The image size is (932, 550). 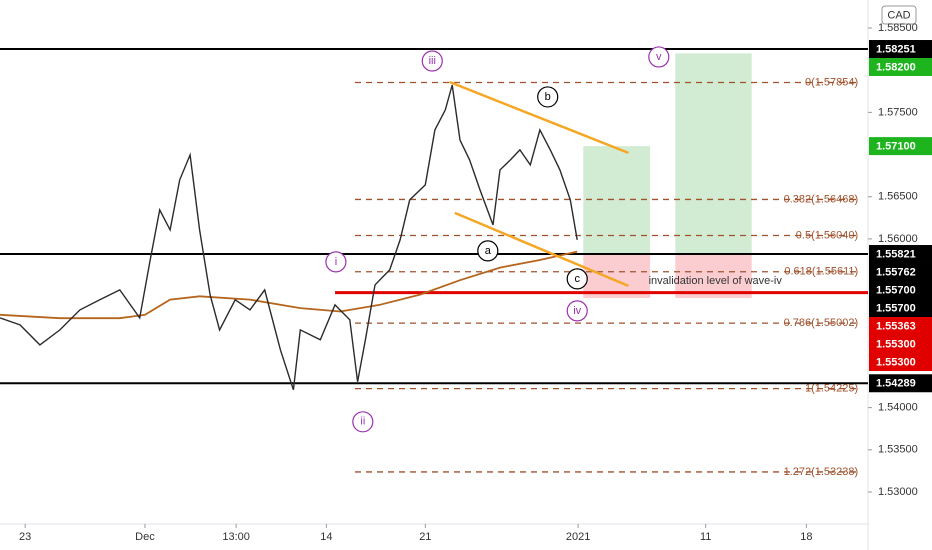 What do you see at coordinates (896, 67) in the screenshot?
I see `price-label: 1.58200` at bounding box center [896, 67].